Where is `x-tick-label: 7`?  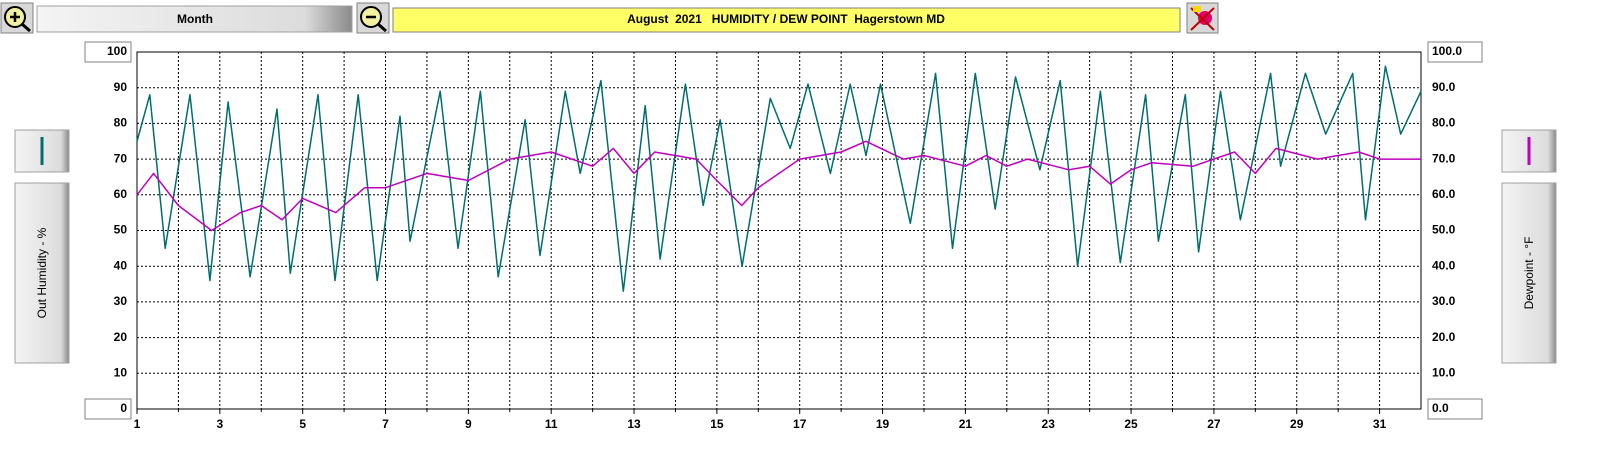
x-tick-label: 7 is located at coordinates (385, 424).